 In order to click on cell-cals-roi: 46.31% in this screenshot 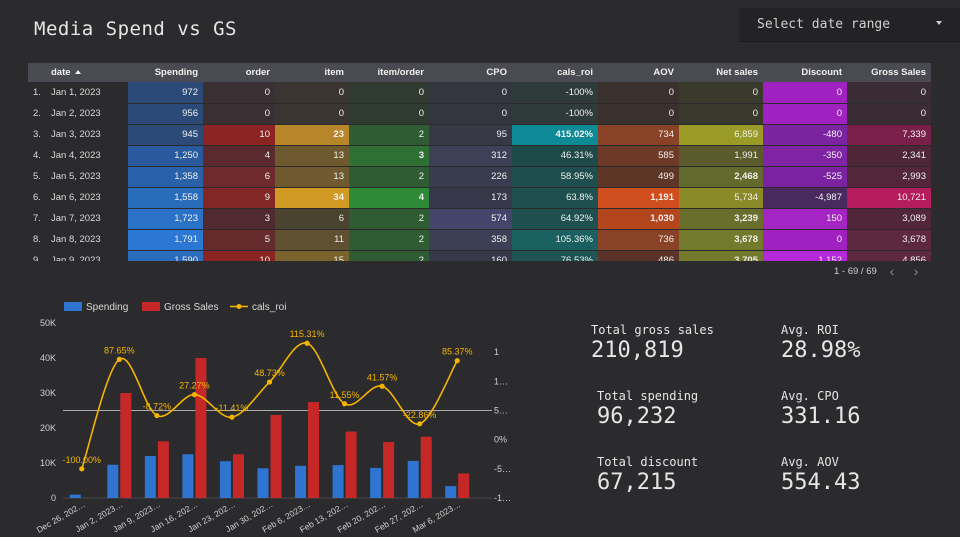, I will do `click(555, 156)`.